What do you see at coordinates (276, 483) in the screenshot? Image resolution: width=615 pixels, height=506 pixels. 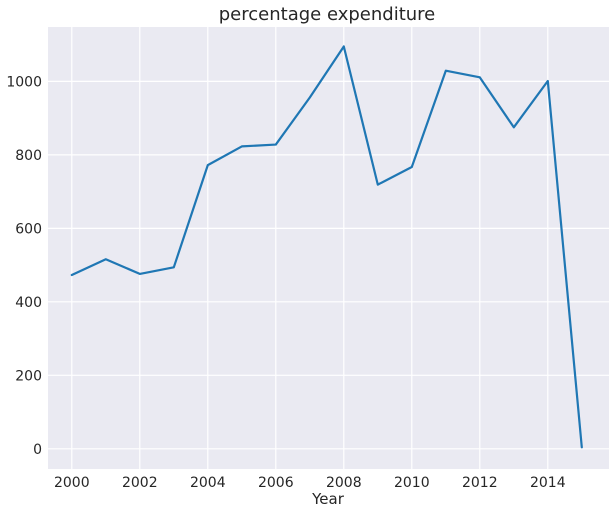 I see `x-tick-label: 2006` at bounding box center [276, 483].